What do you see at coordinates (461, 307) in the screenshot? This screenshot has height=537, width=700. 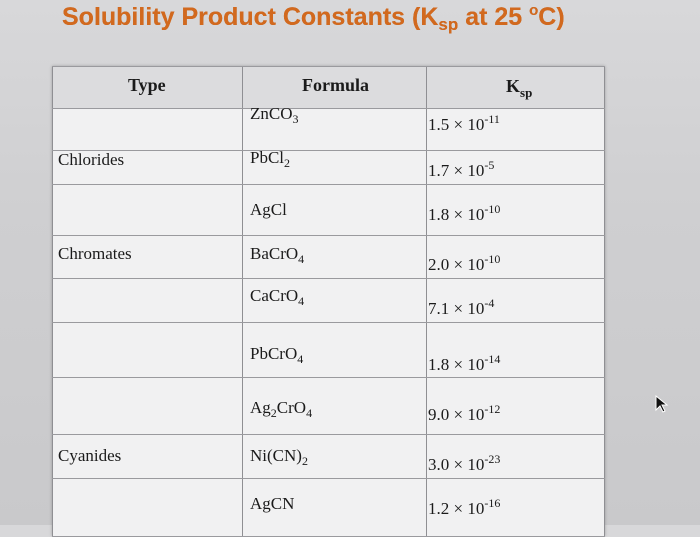 I see `ksp-cell: 7.1 × 10⁻⁴` at bounding box center [461, 307].